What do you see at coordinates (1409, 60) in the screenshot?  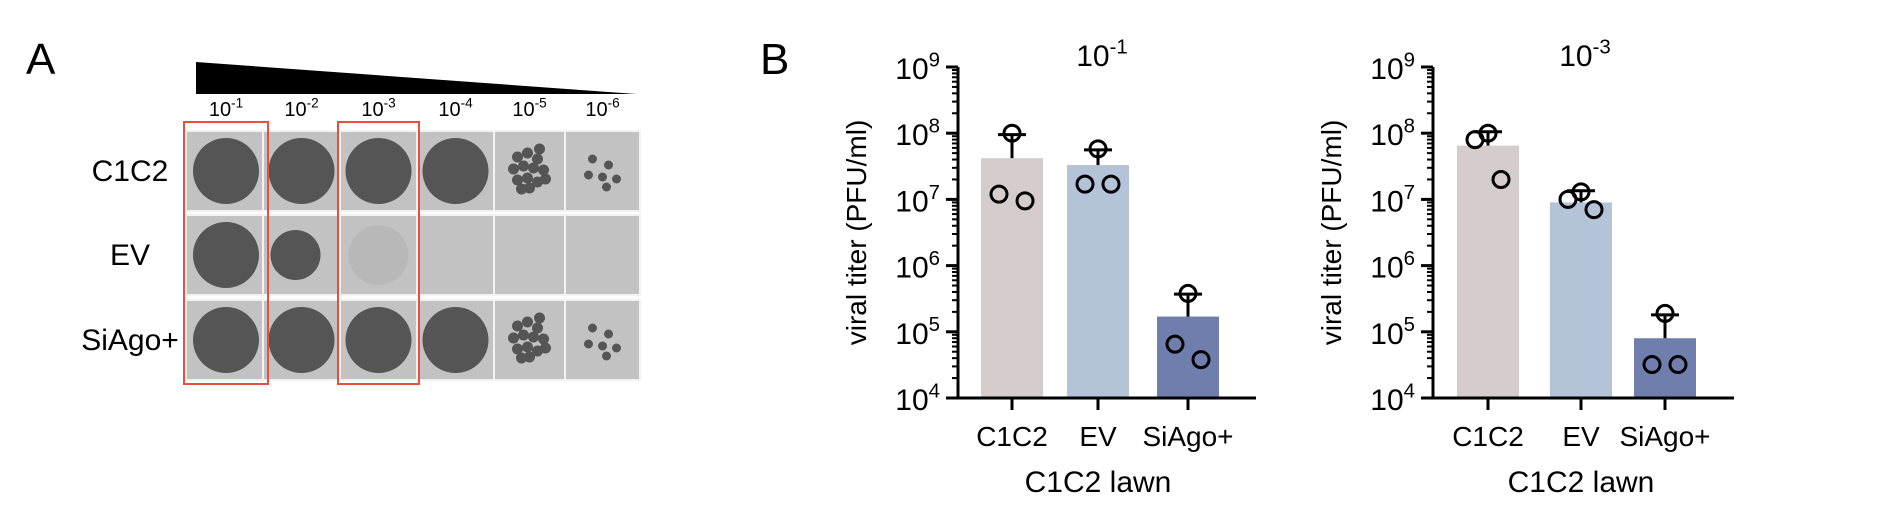 I see `y-tick-label-exponent: 9` at bounding box center [1409, 60].